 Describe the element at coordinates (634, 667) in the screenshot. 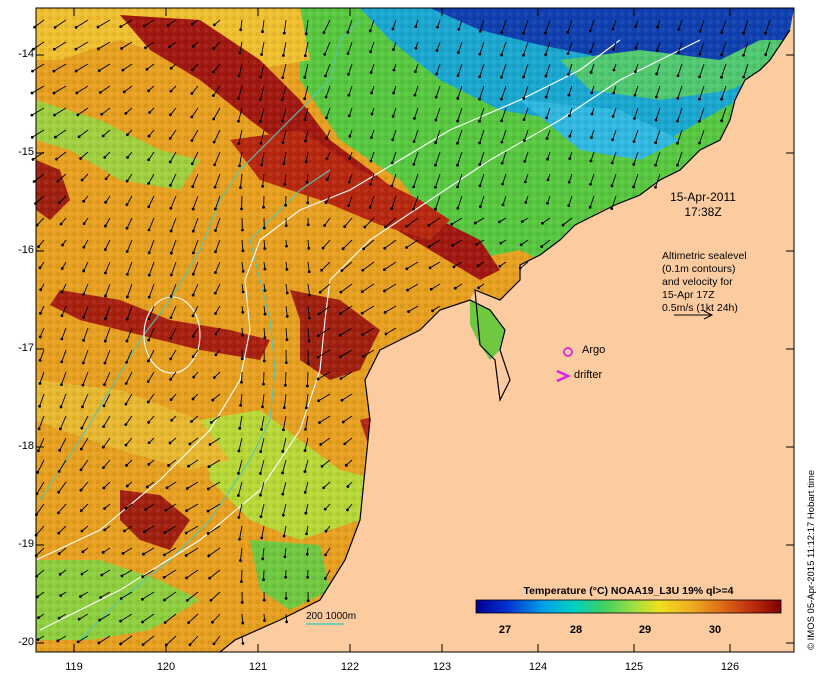

I see `lon-tick: 125` at that location.